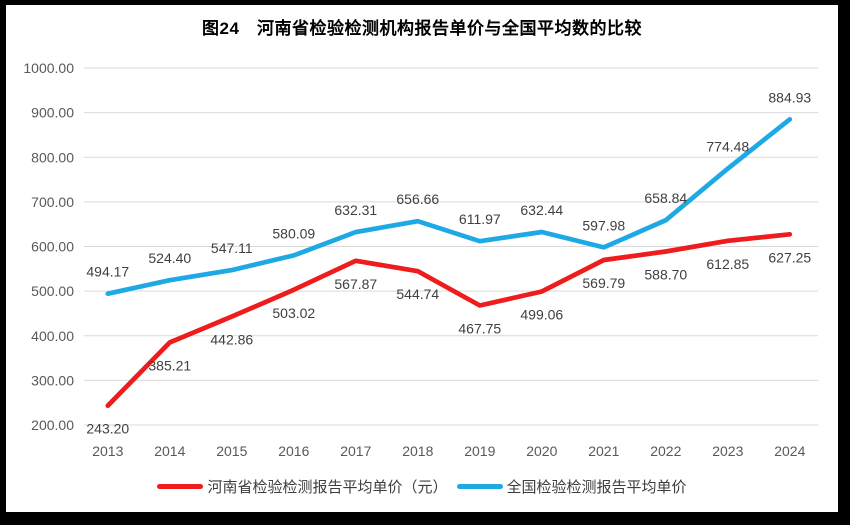  Describe the element at coordinates (479, 329) in the screenshot. I see `svg-text: 467.75` at that location.